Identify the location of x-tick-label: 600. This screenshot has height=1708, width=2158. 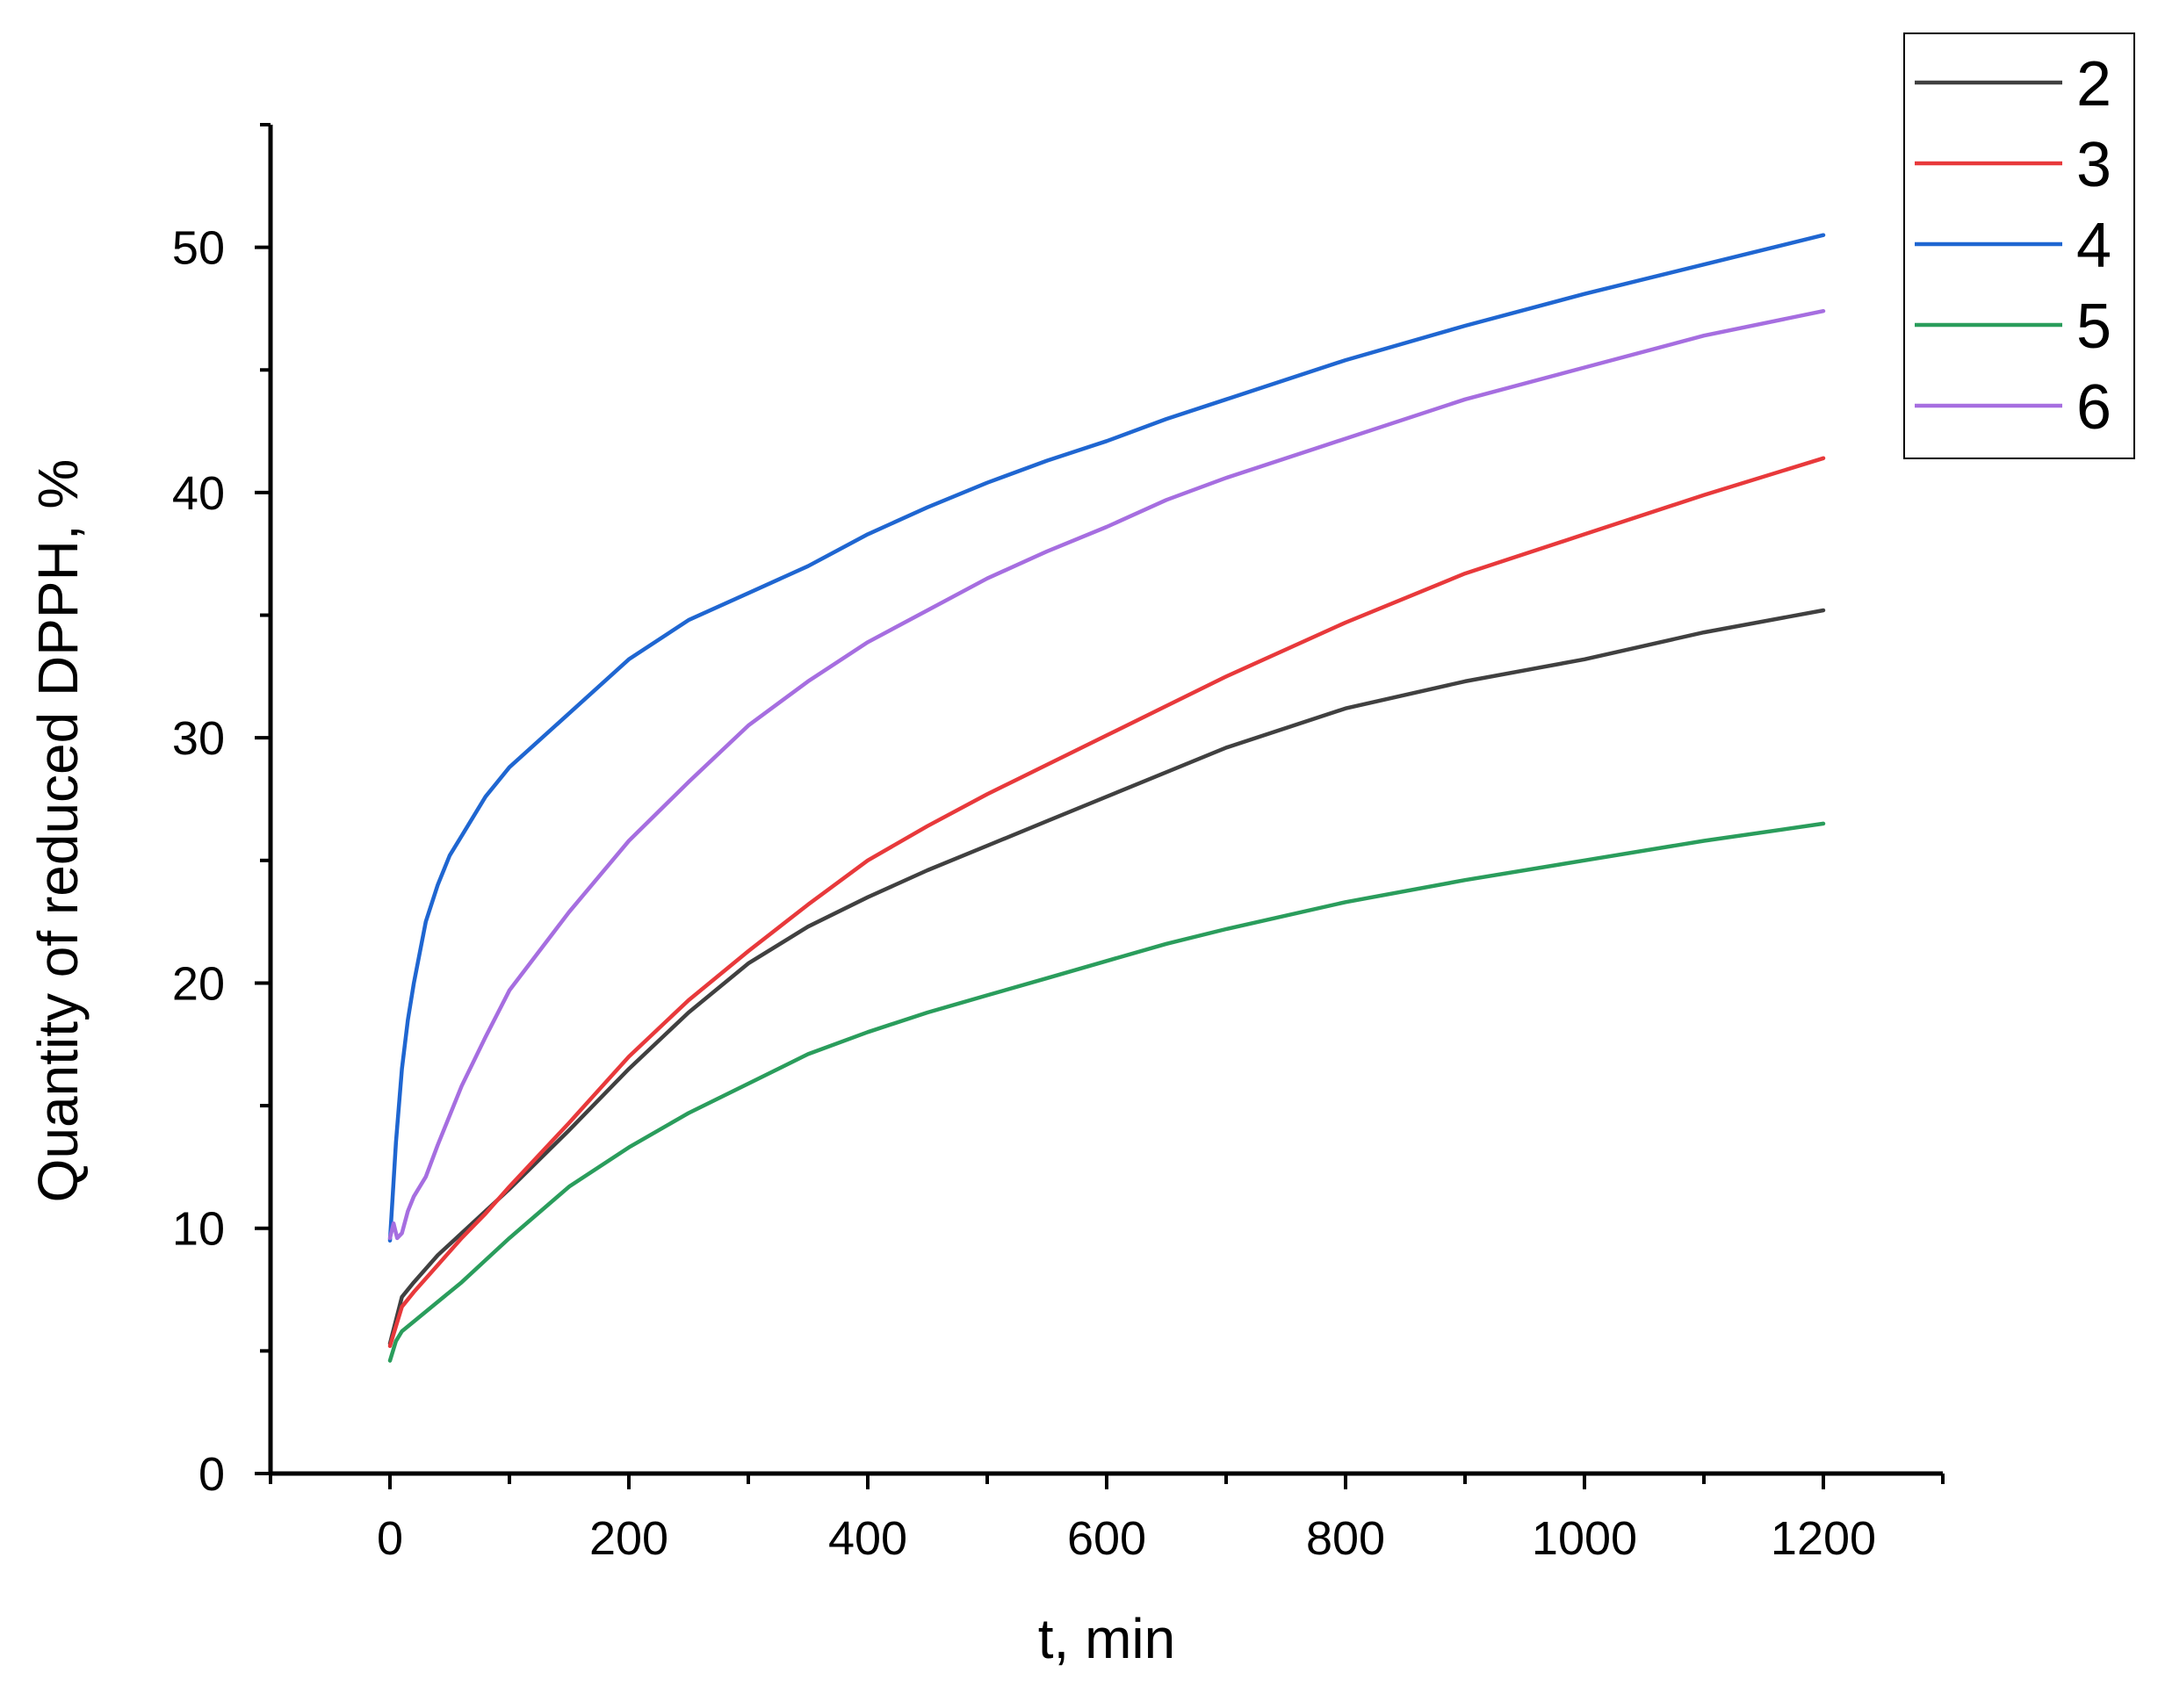
(1106, 1538).